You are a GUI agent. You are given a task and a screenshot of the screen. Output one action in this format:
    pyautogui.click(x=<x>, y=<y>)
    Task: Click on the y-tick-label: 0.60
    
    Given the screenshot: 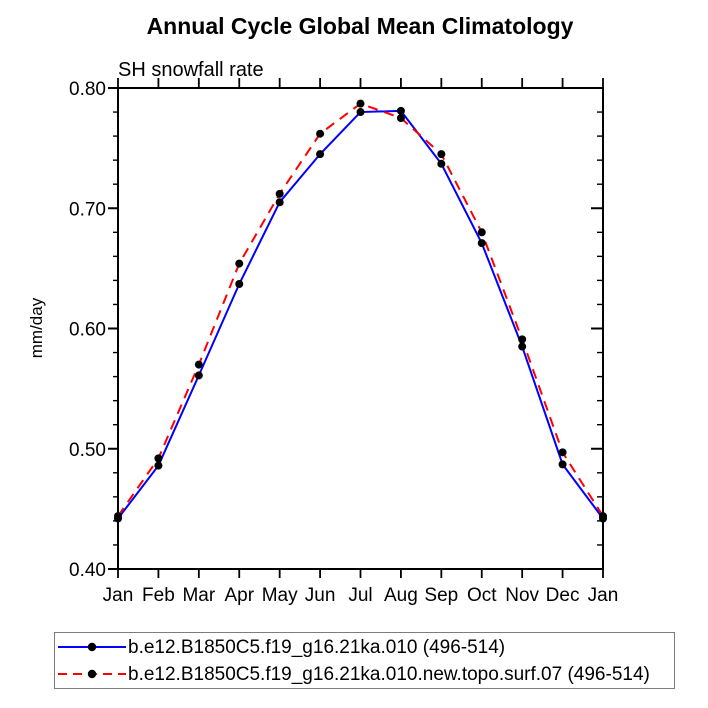 What is the action you would take?
    pyautogui.click(x=87, y=330)
    